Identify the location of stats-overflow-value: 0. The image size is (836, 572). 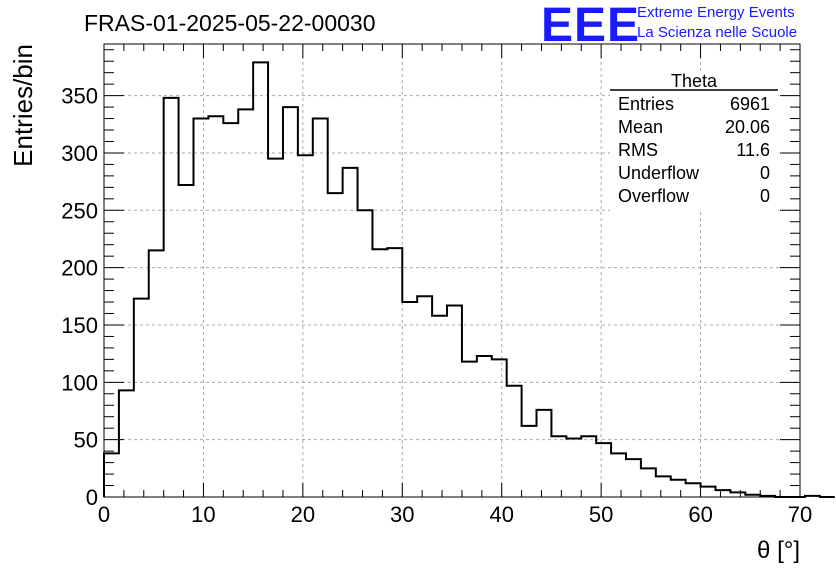
(765, 196).